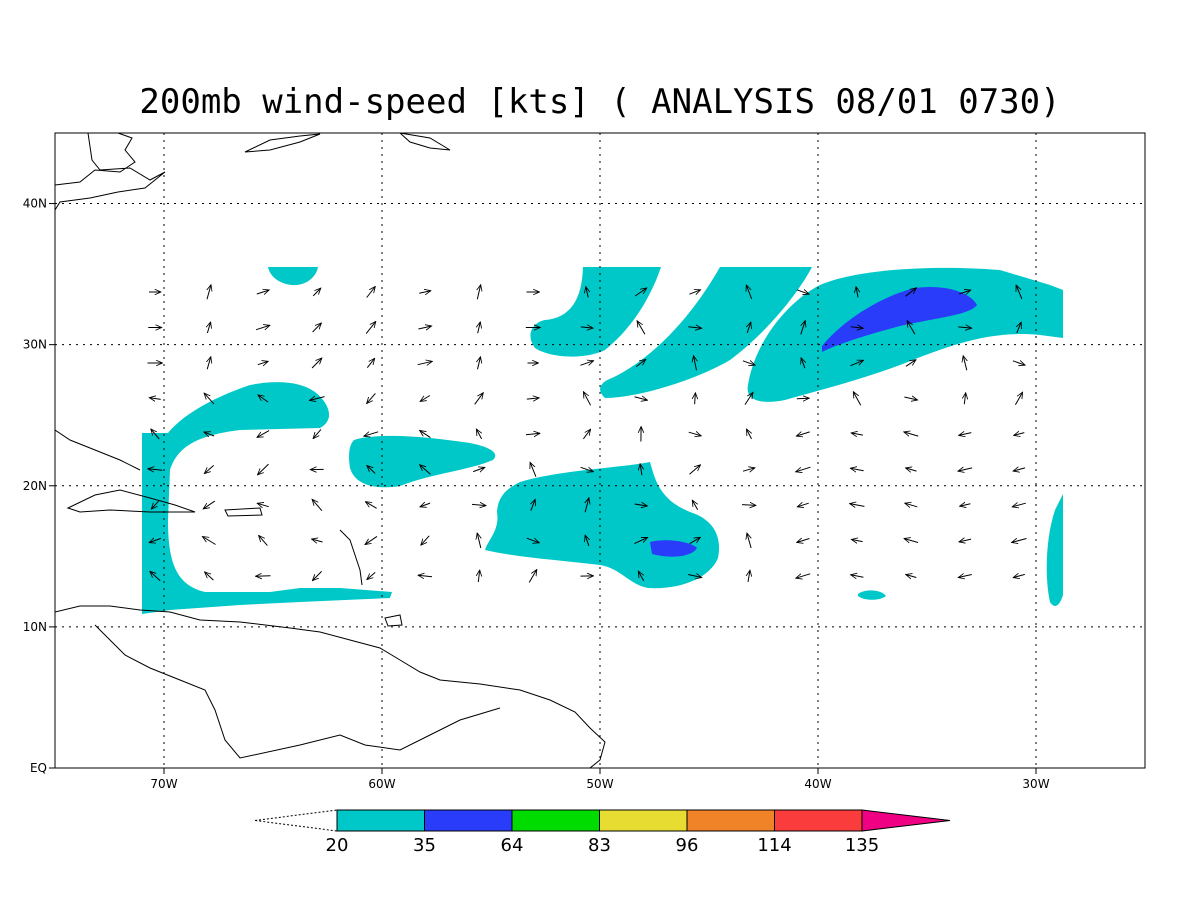 The image size is (1200, 900). I want to click on x-tick-label: 70W, so click(163, 784).